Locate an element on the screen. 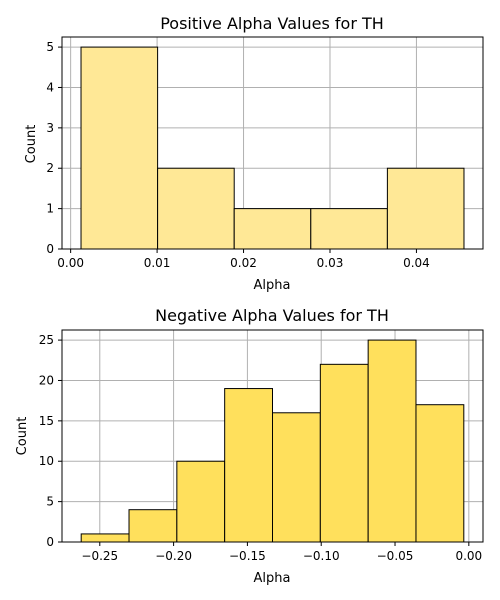 The height and width of the screenshot is (600, 500). x-tick-label: 0.03 is located at coordinates (330, 263).